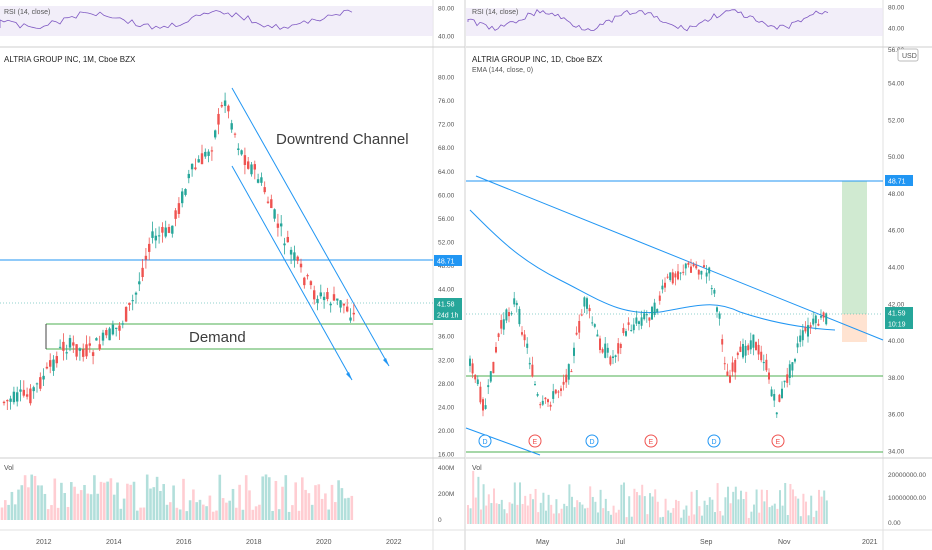  I want to click on channel-annotation: Downtrend Channel, so click(342, 139).